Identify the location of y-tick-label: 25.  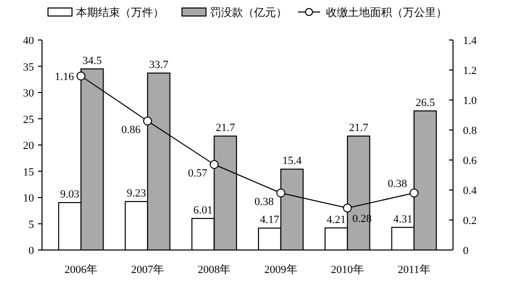
(28, 120).